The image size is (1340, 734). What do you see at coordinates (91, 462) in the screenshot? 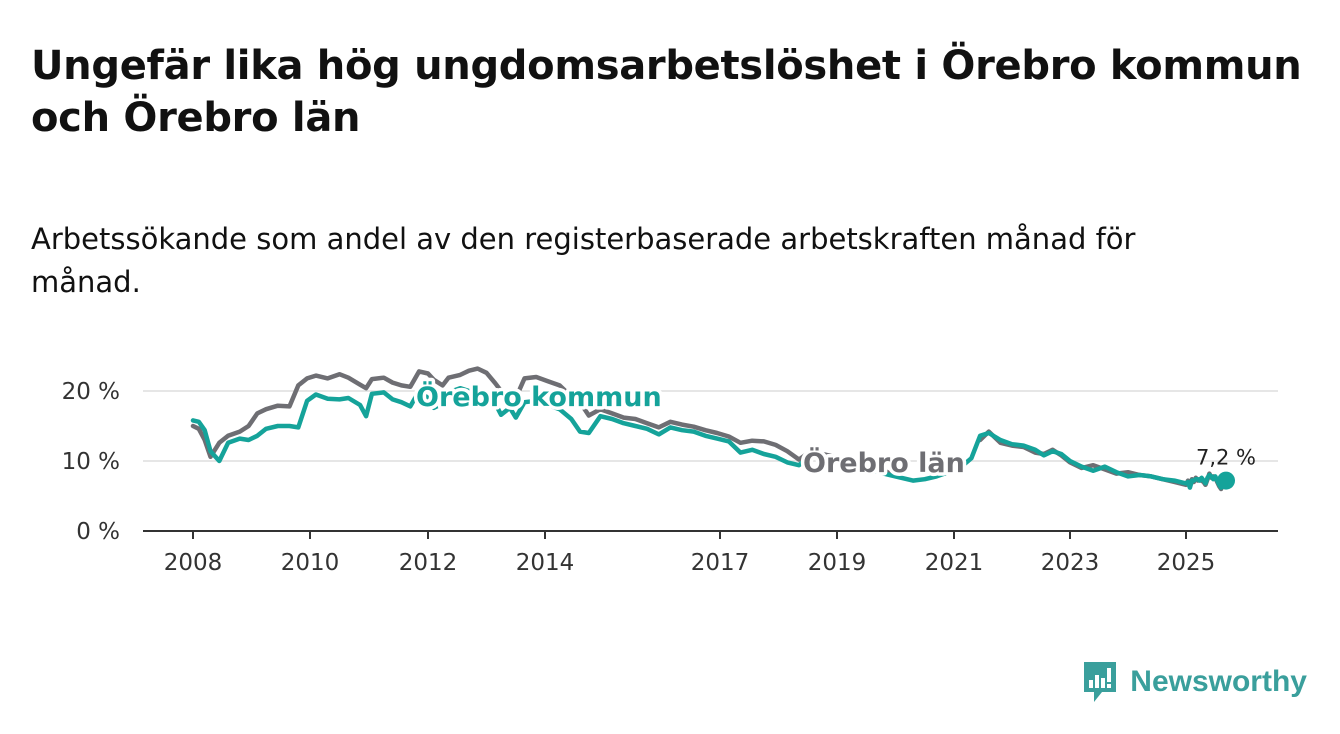
I see `y-tick-label: 10 %` at bounding box center [91, 462].